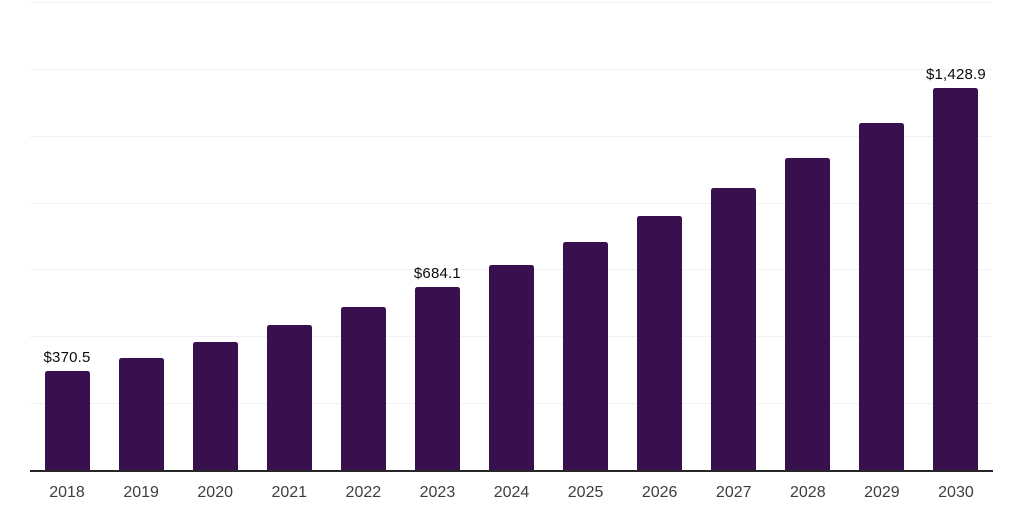  I want to click on bar-2018, so click(67, 420).